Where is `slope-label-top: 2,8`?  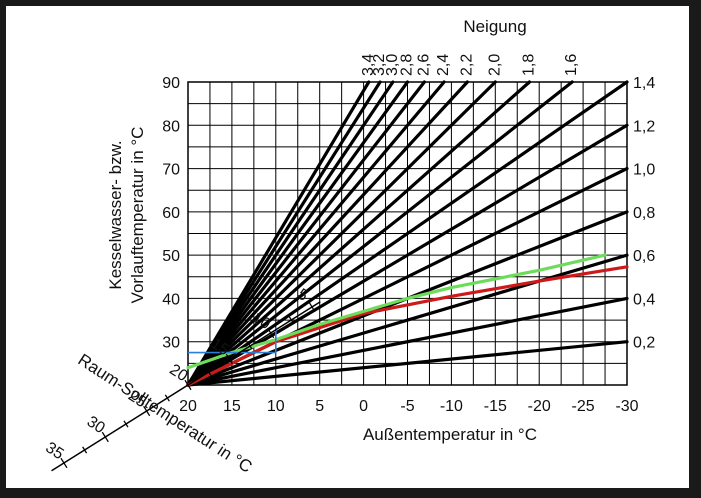 slope-label-top: 2,8 is located at coordinates (407, 65).